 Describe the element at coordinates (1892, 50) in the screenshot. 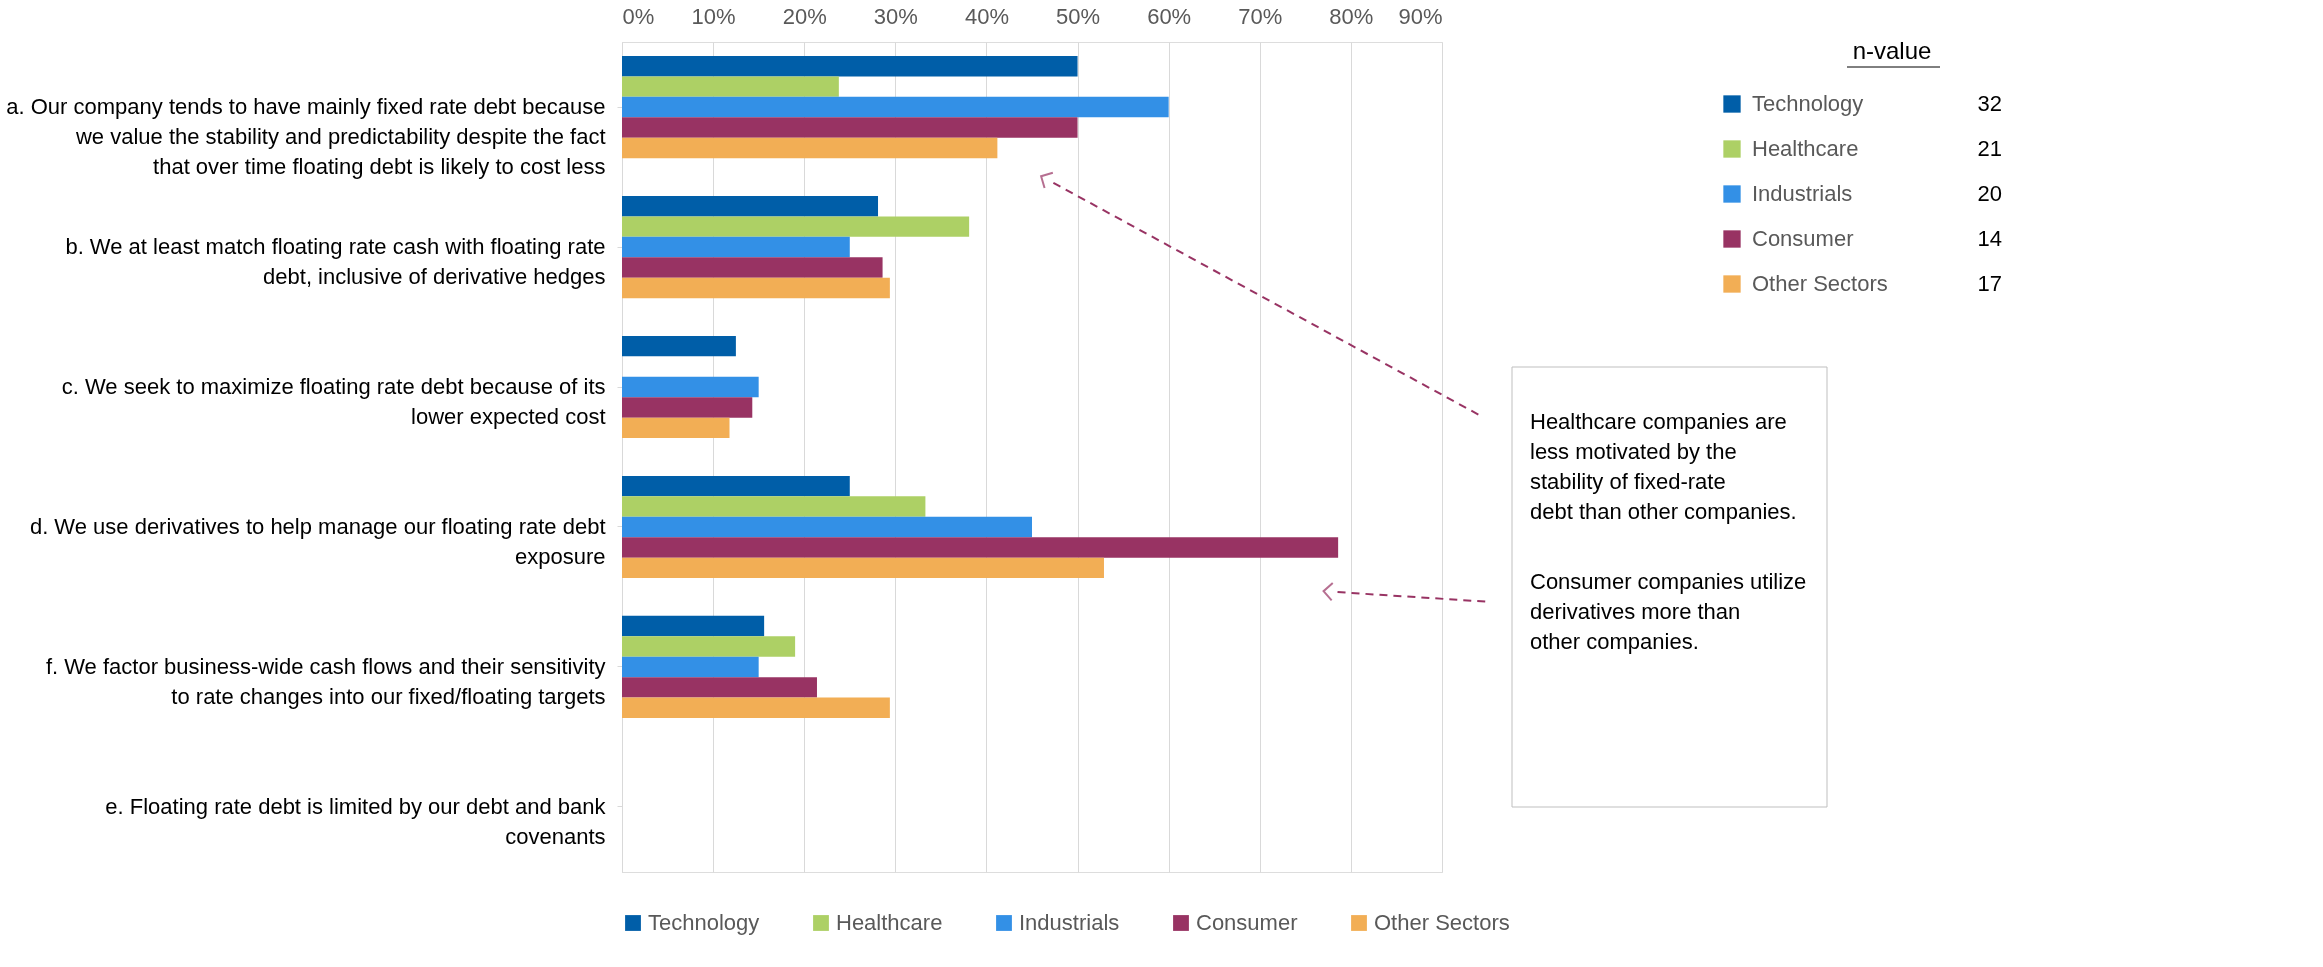

I see `text: n-value` at that location.